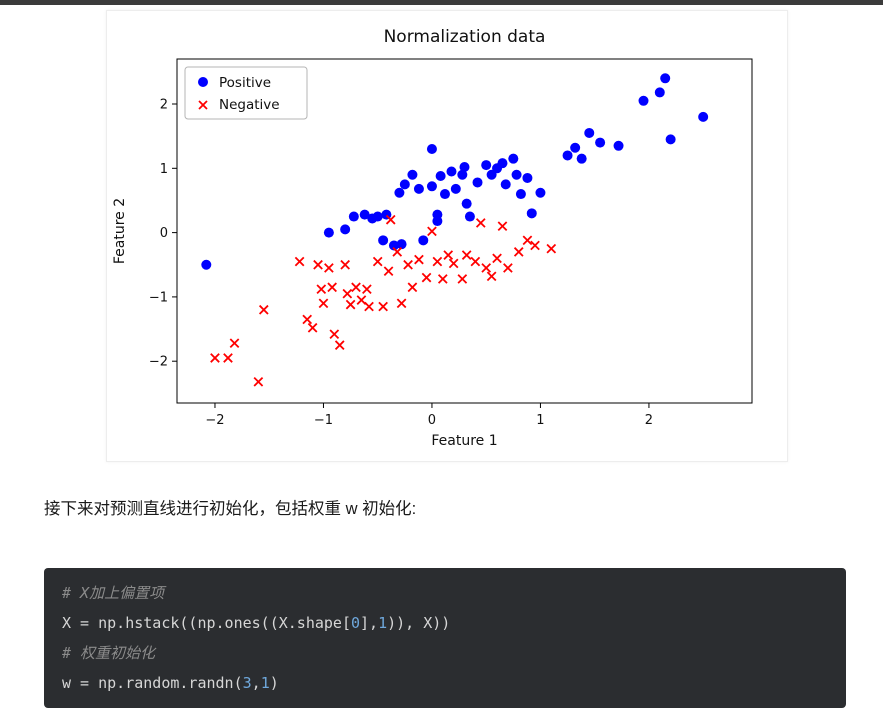 This screenshot has height=716, width=883. I want to click on code-segment-code: ,, so click(256, 683).